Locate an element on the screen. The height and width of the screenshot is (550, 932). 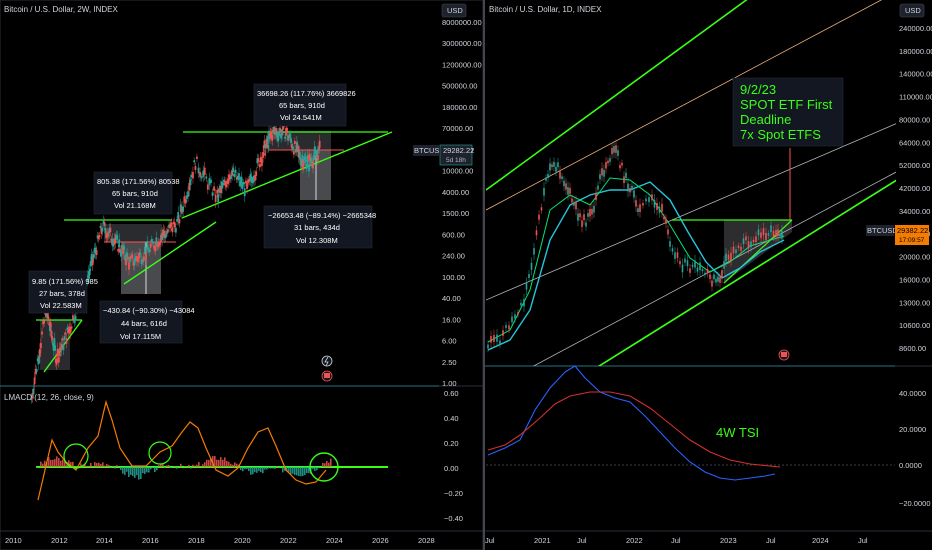
left-currency-button is located at coordinates (454, 10).